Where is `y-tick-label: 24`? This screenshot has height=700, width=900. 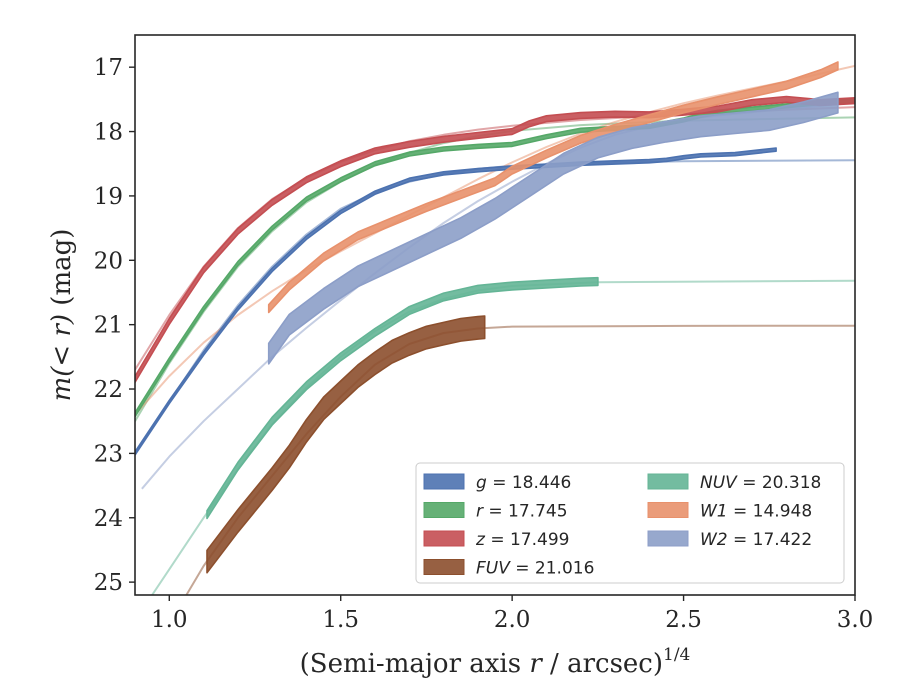
y-tick-label: 24 is located at coordinates (108, 519).